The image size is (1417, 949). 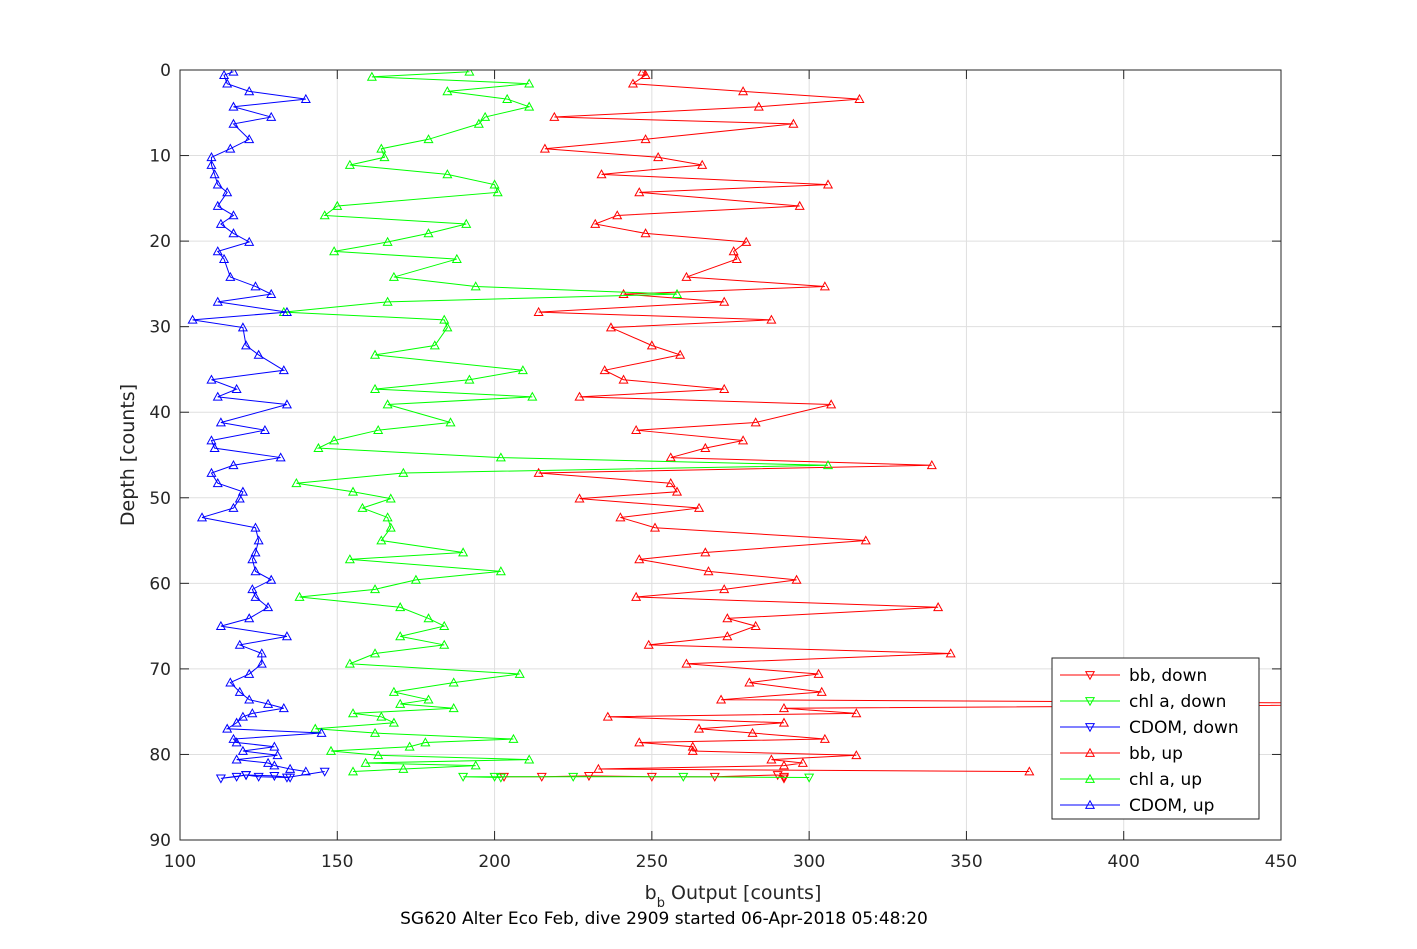 I want to click on series-line, so click(x=272, y=775).